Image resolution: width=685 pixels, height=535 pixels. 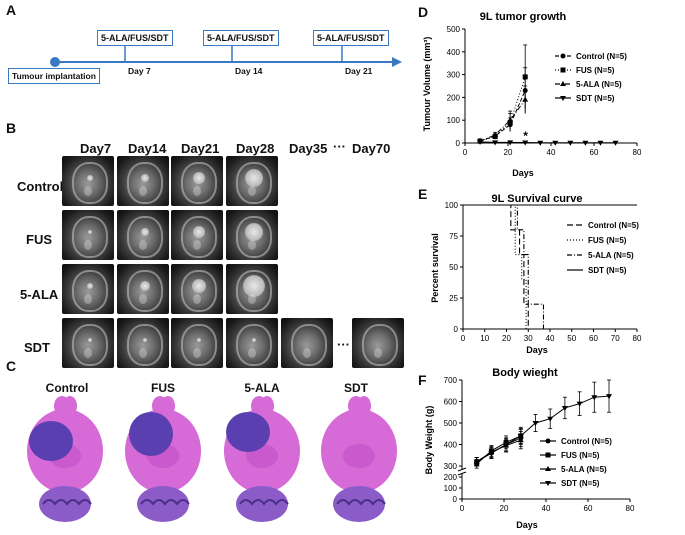 I want to click on x-tick-label: 50, so click(x=571, y=338).